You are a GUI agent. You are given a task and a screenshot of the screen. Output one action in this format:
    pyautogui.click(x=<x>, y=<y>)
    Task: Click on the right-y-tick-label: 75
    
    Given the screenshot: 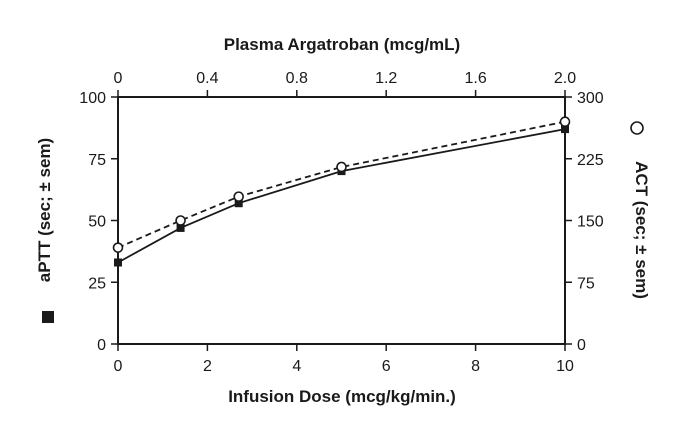 What is the action you would take?
    pyautogui.click(x=586, y=283)
    